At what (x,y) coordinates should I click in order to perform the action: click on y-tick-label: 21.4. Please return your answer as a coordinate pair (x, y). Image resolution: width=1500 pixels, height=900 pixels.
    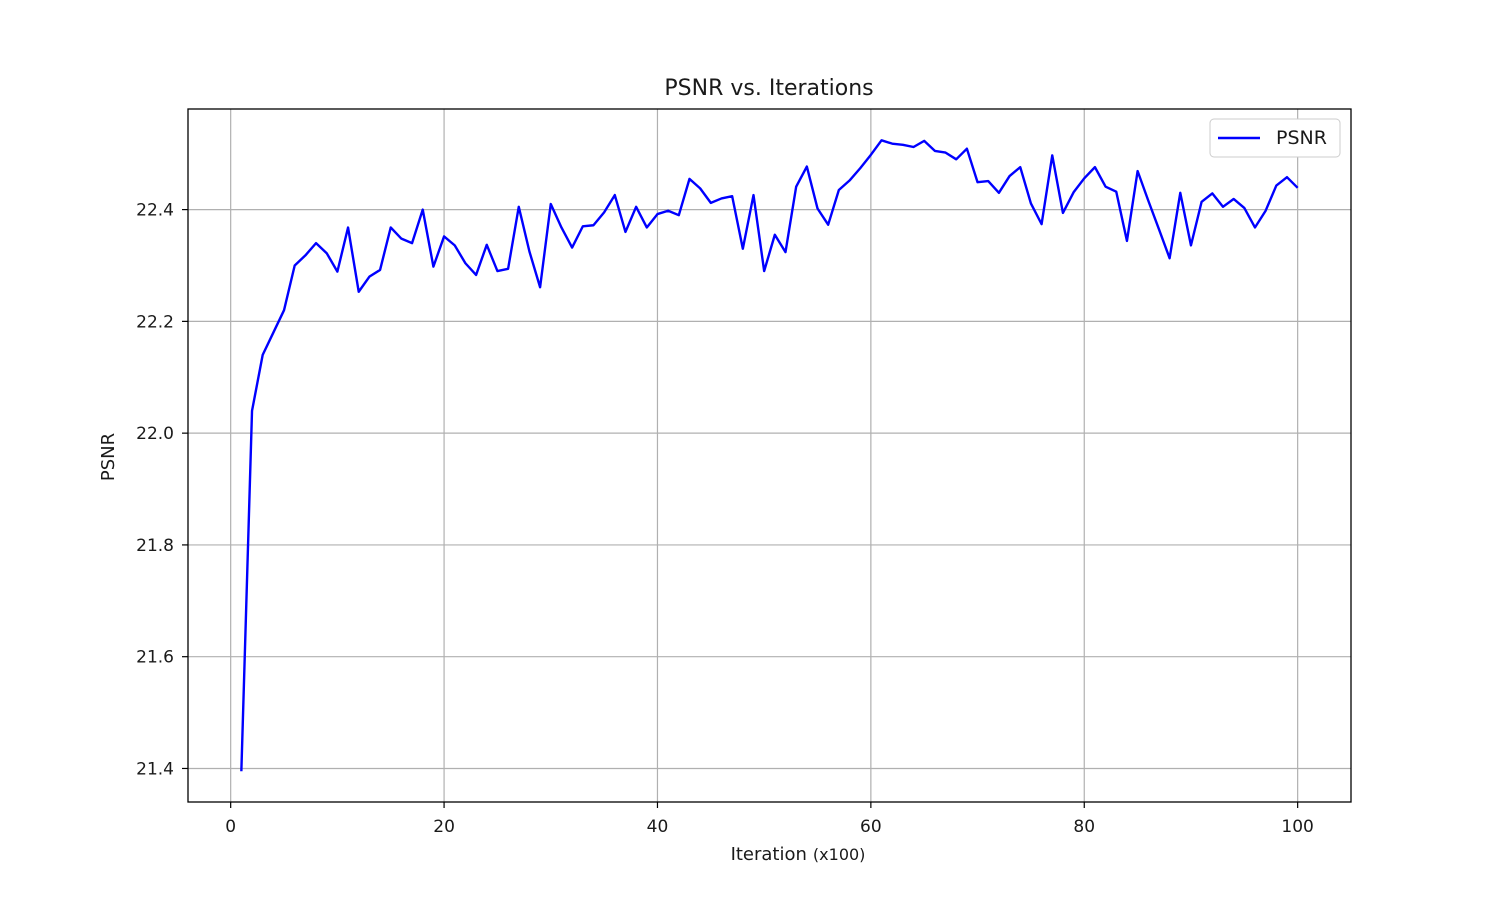
    Looking at the image, I should click on (155, 769).